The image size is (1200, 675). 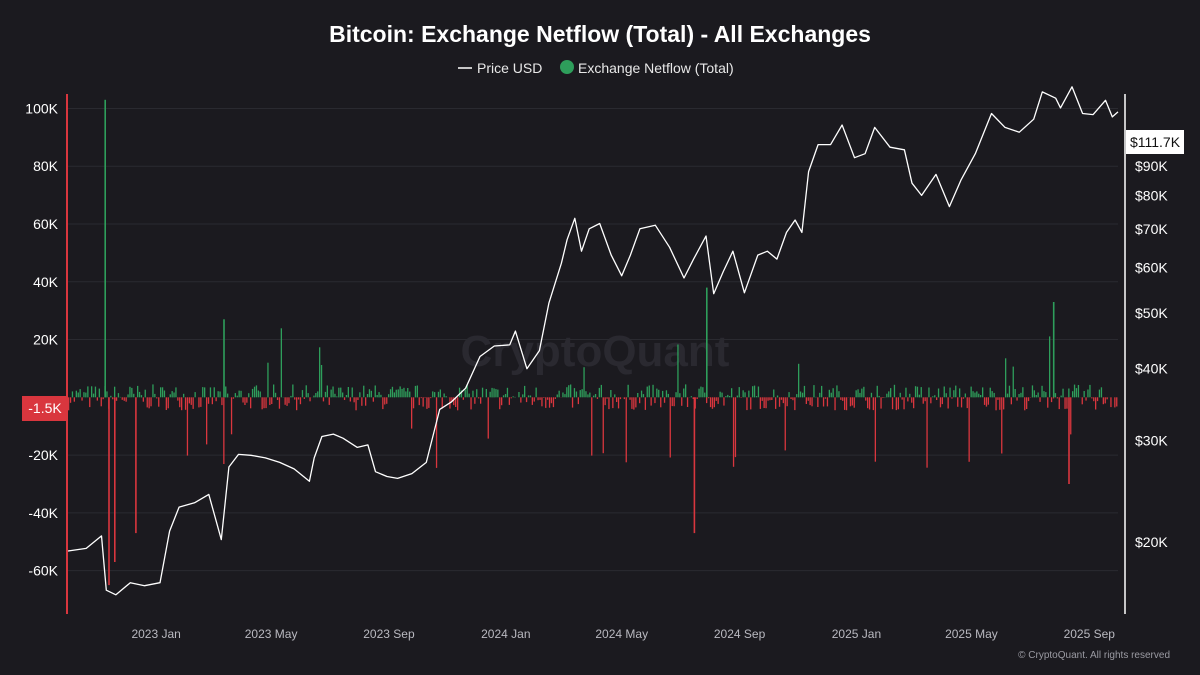 What do you see at coordinates (856, 634) in the screenshot?
I see `x-tick-label: 2025 Jan` at bounding box center [856, 634].